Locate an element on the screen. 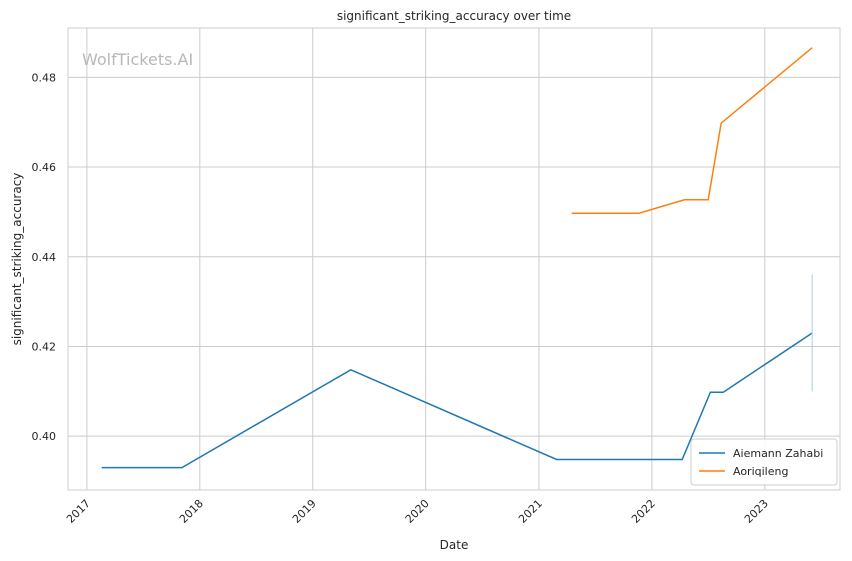  y-tick-label: 0.48 is located at coordinates (44, 77).